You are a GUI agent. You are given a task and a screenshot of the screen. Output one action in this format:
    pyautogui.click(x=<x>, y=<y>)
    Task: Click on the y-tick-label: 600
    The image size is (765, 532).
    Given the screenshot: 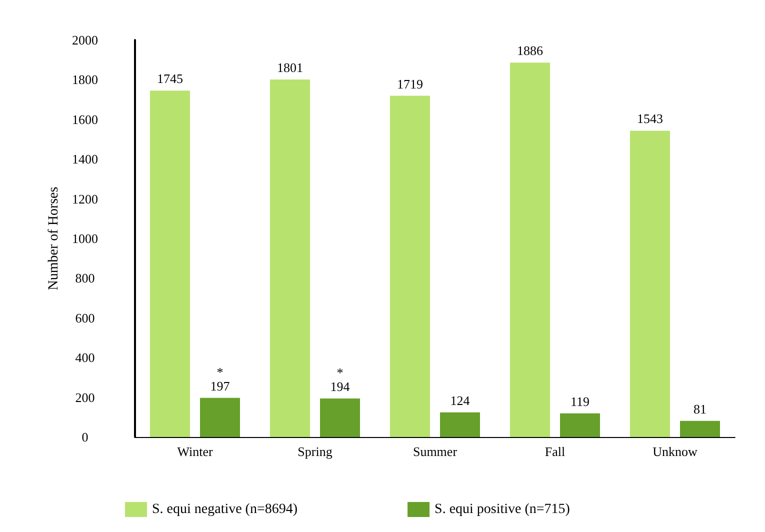 What is the action you would take?
    pyautogui.click(x=85, y=318)
    